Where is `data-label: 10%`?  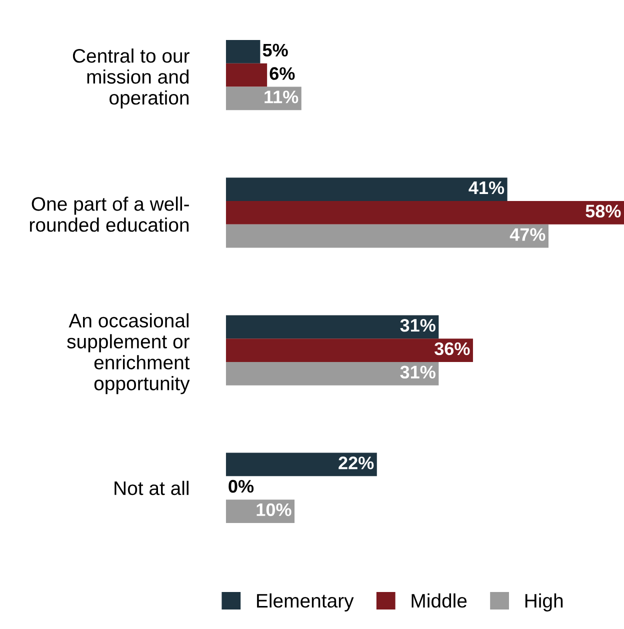
data-label: 10% is located at coordinates (274, 509).